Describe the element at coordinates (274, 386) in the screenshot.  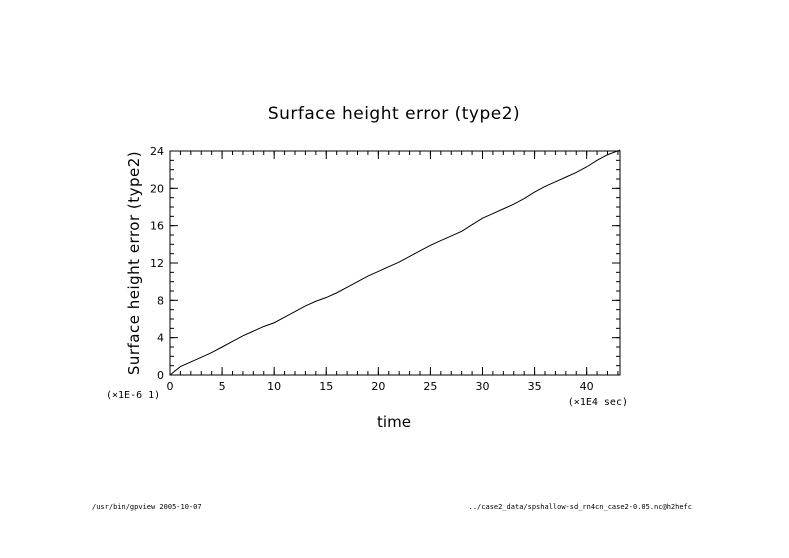
I see `x-tick-label: 10` at that location.